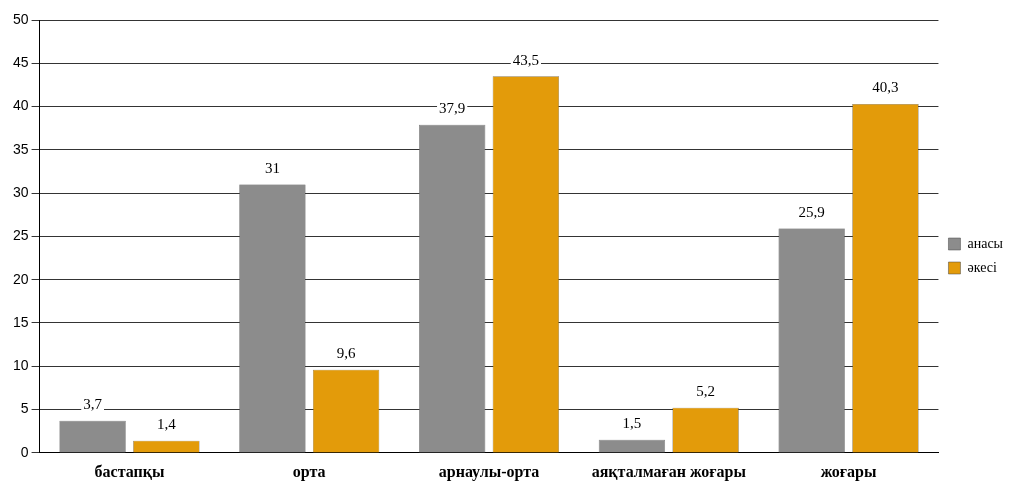 Image resolution: width=1033 pixels, height=502 pixels. What do you see at coordinates (20, 105) in the screenshot?
I see `y-tick-label: 40` at bounding box center [20, 105].